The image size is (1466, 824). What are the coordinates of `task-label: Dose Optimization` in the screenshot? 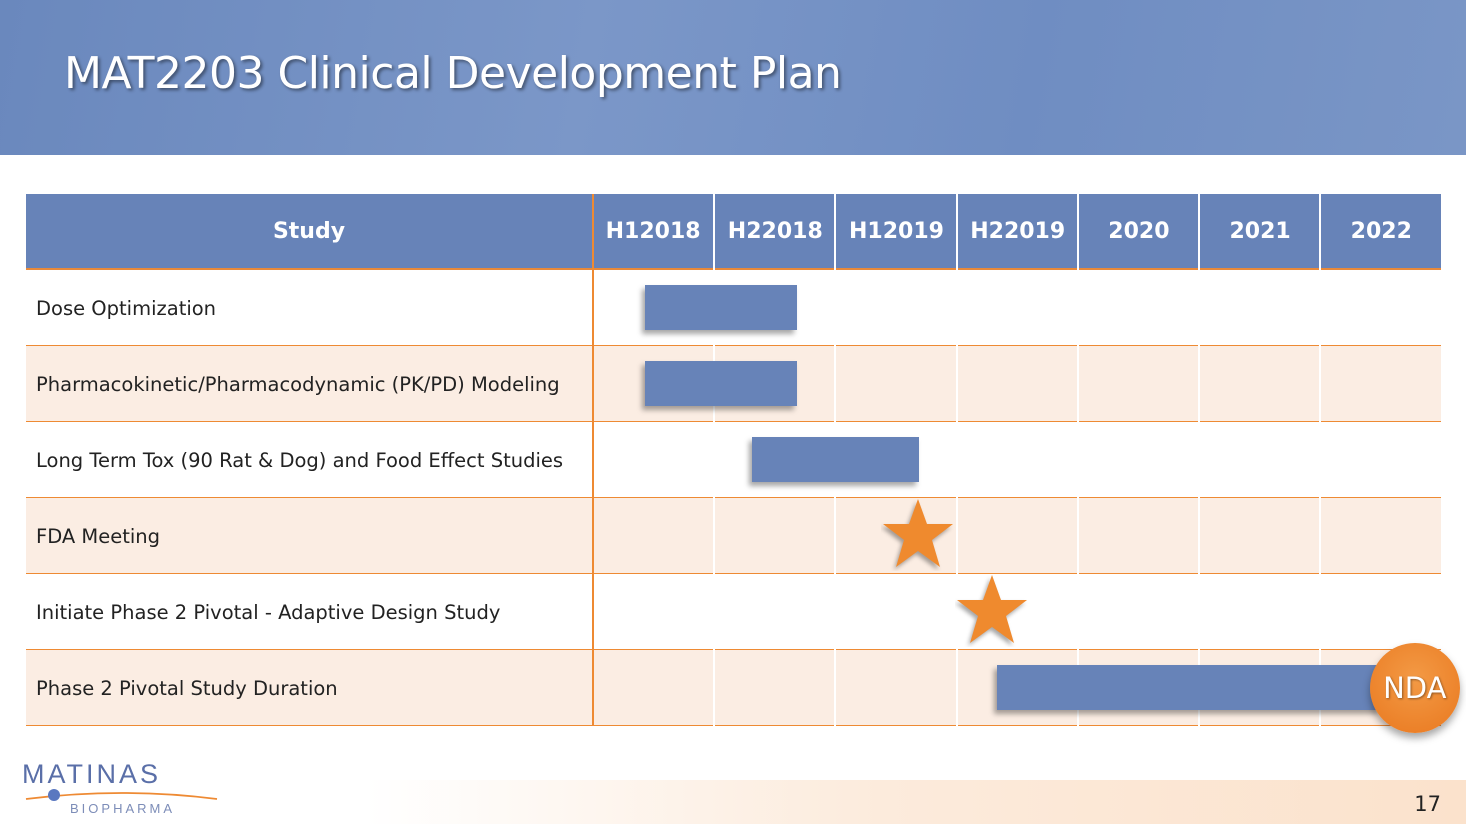 It's located at (126, 308).